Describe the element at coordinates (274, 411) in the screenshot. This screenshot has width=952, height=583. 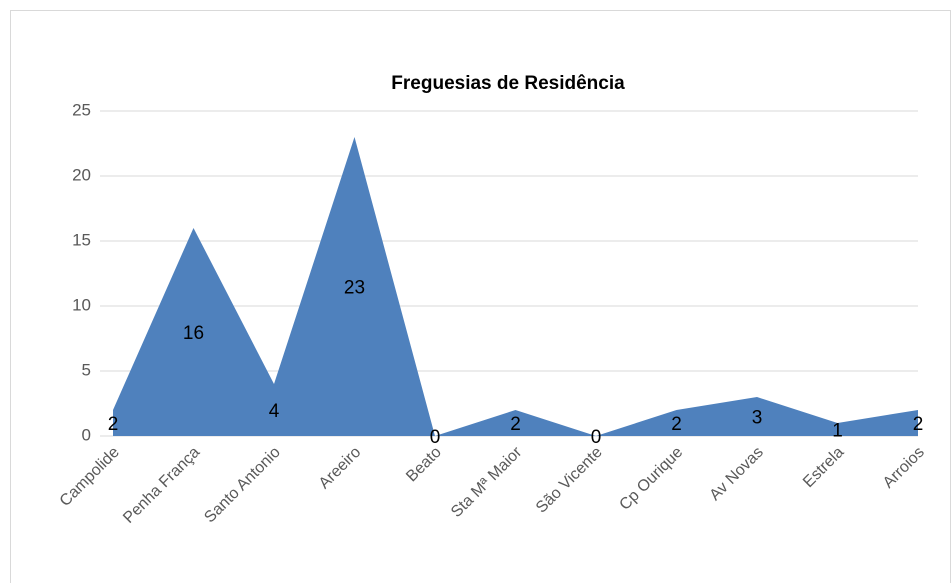
I see `data-label: 4` at that location.